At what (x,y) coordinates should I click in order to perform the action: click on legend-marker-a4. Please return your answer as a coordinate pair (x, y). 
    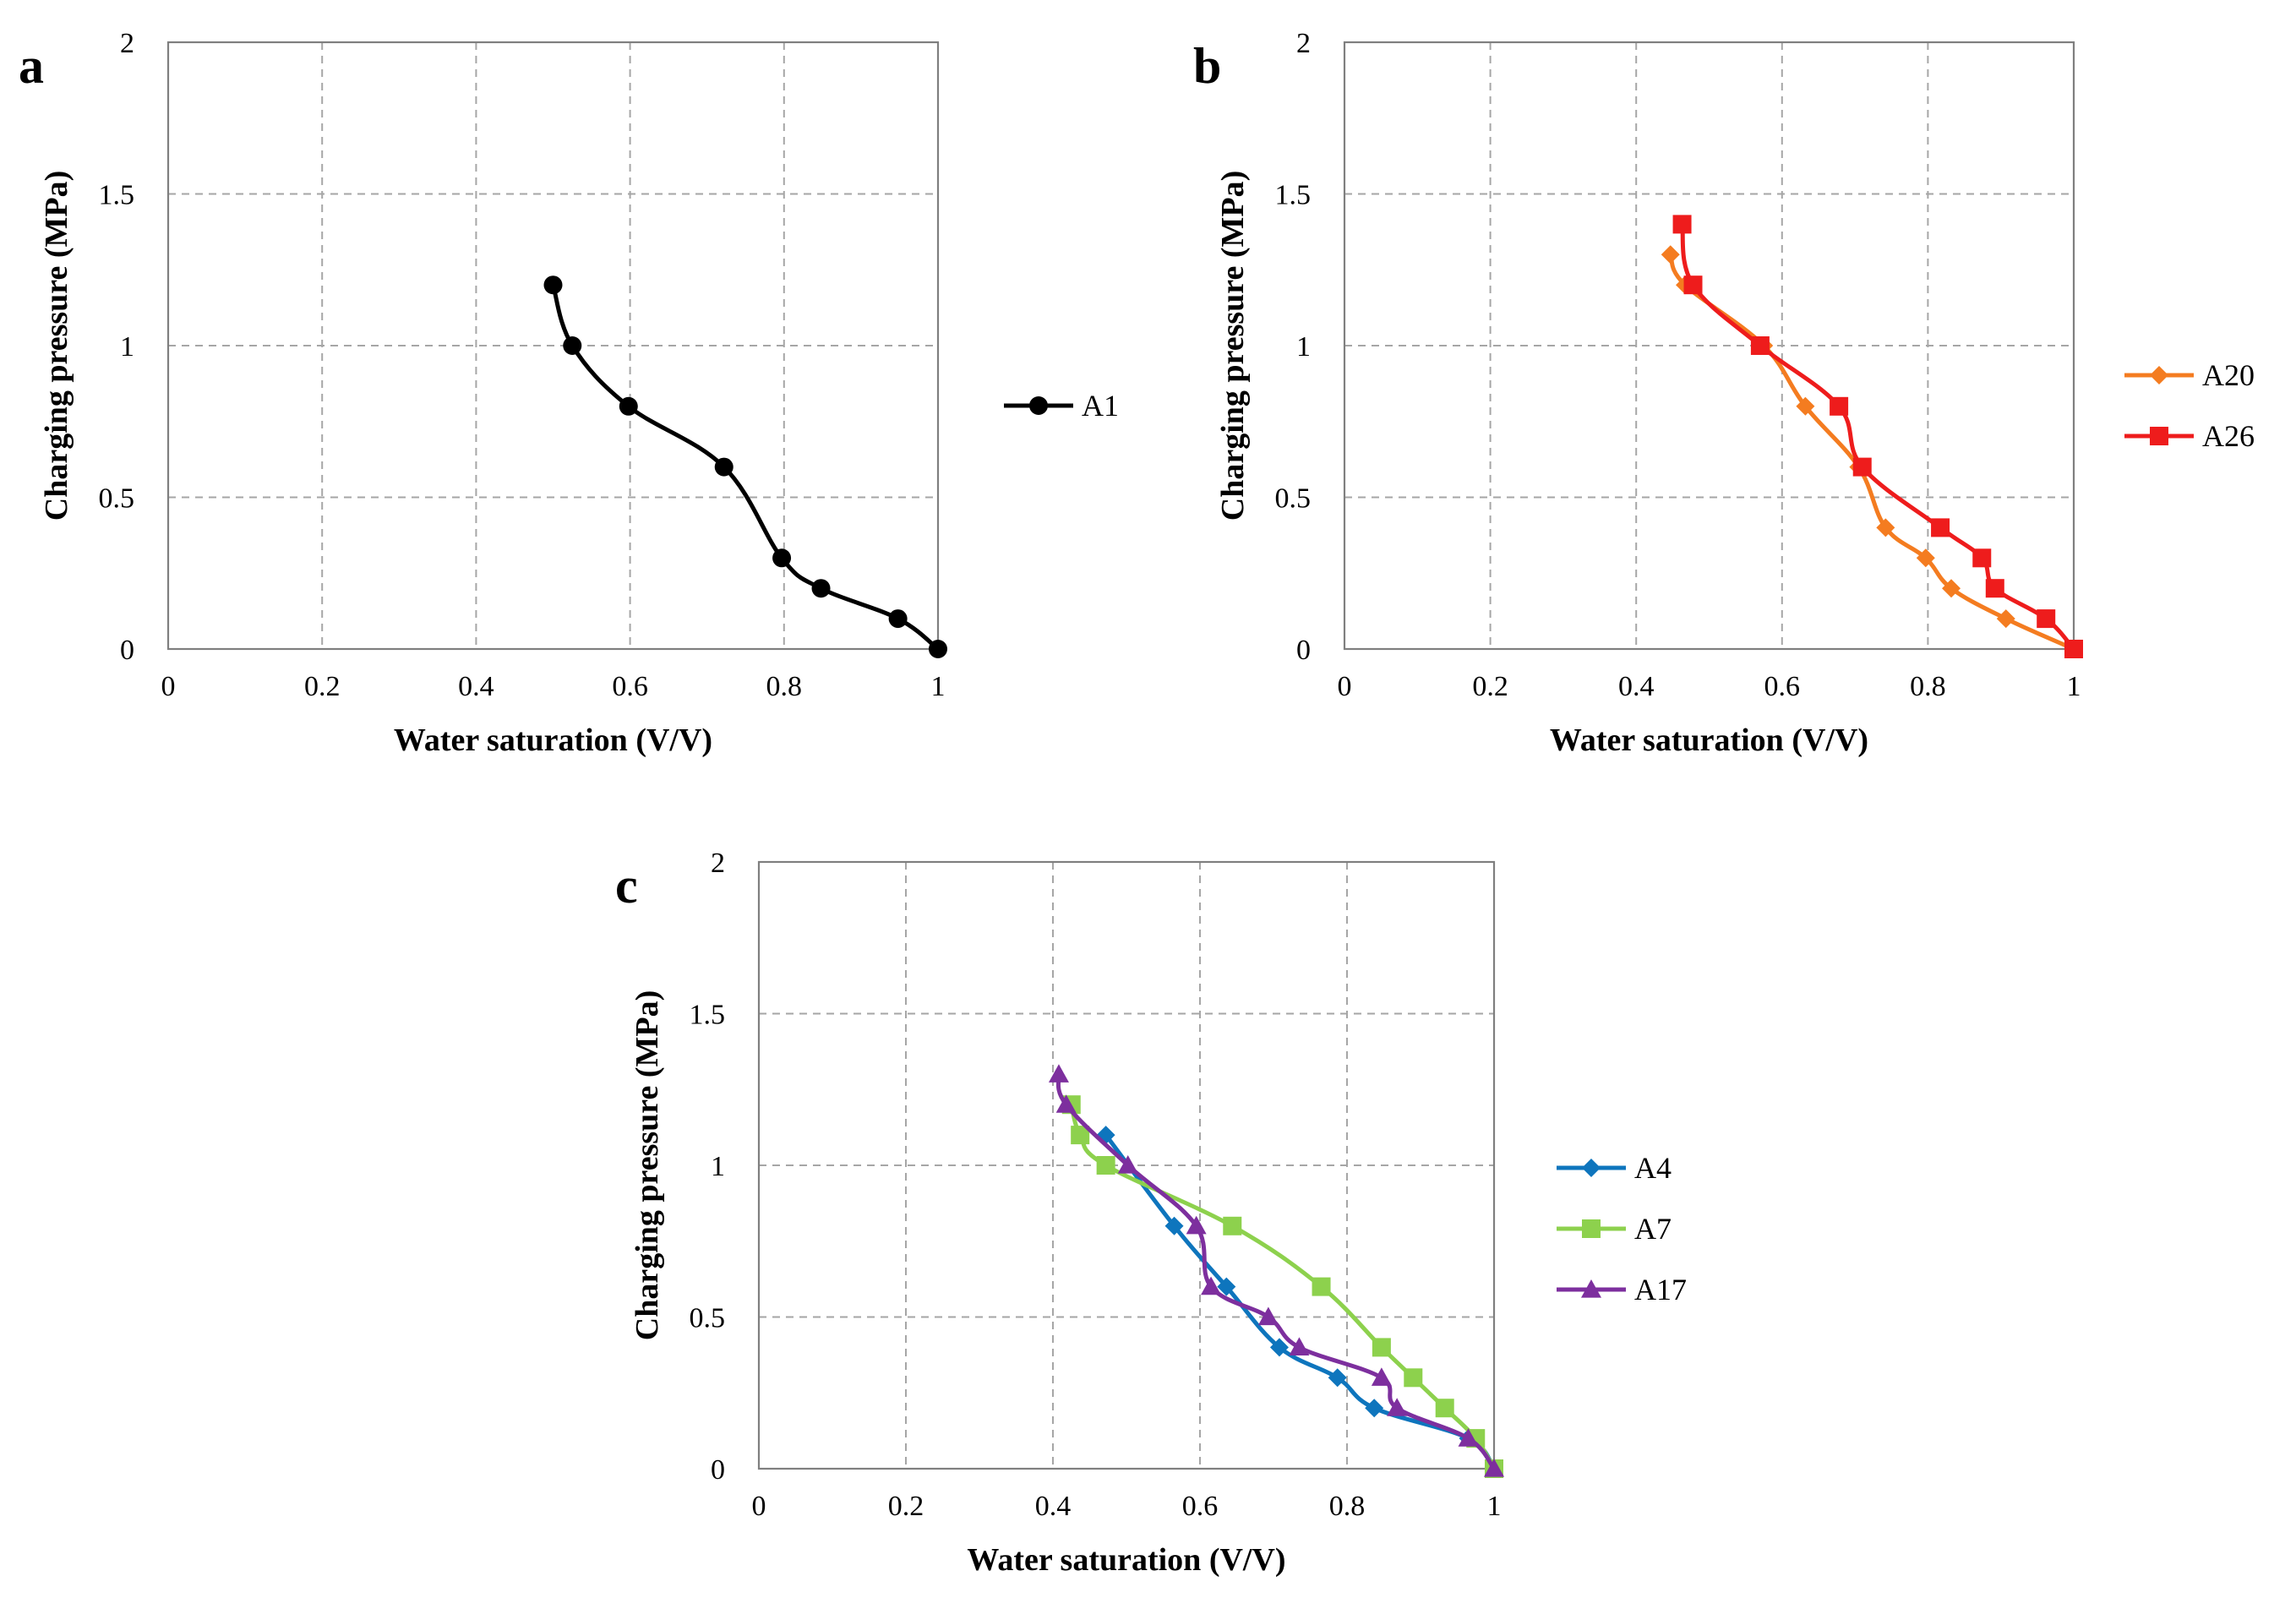
    Looking at the image, I should click on (1591, 1168).